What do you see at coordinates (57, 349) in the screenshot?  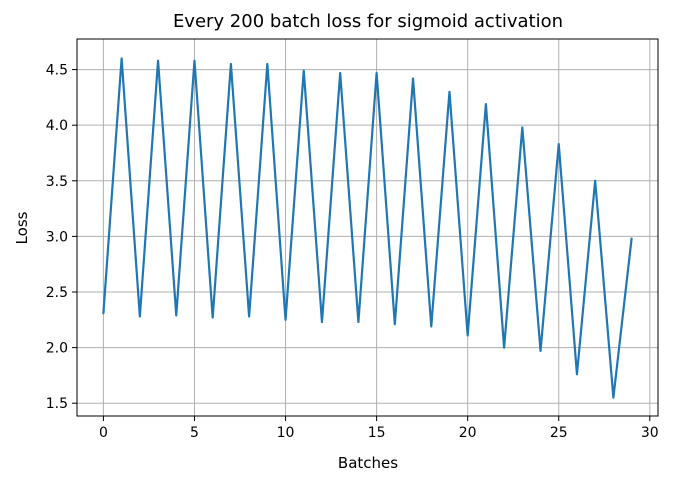 I see `y-tick-label: 2.0` at bounding box center [57, 349].